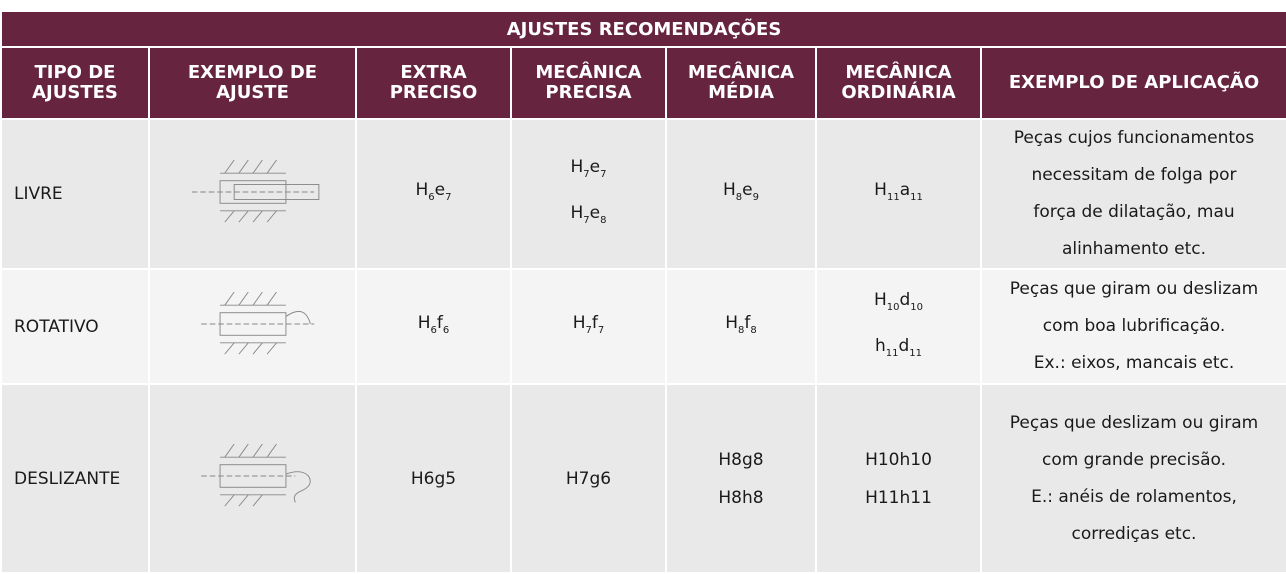 This screenshot has width=1286, height=574. I want to click on column-header: EXEMPLO DE APLICAÇÃO, so click(1133, 83).